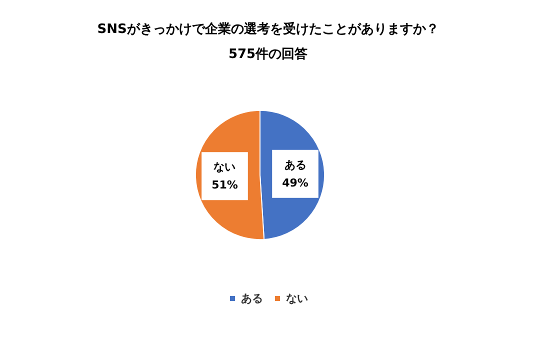 The image size is (536, 349). Describe the element at coordinates (268, 29) in the screenshot. I see `chart-title: SNSがきっかけで企業の選考を受けたことがありますか？` at that location.